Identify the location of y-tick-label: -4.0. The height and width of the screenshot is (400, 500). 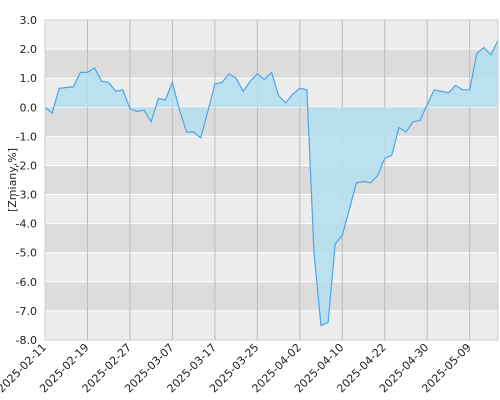
(26, 224).